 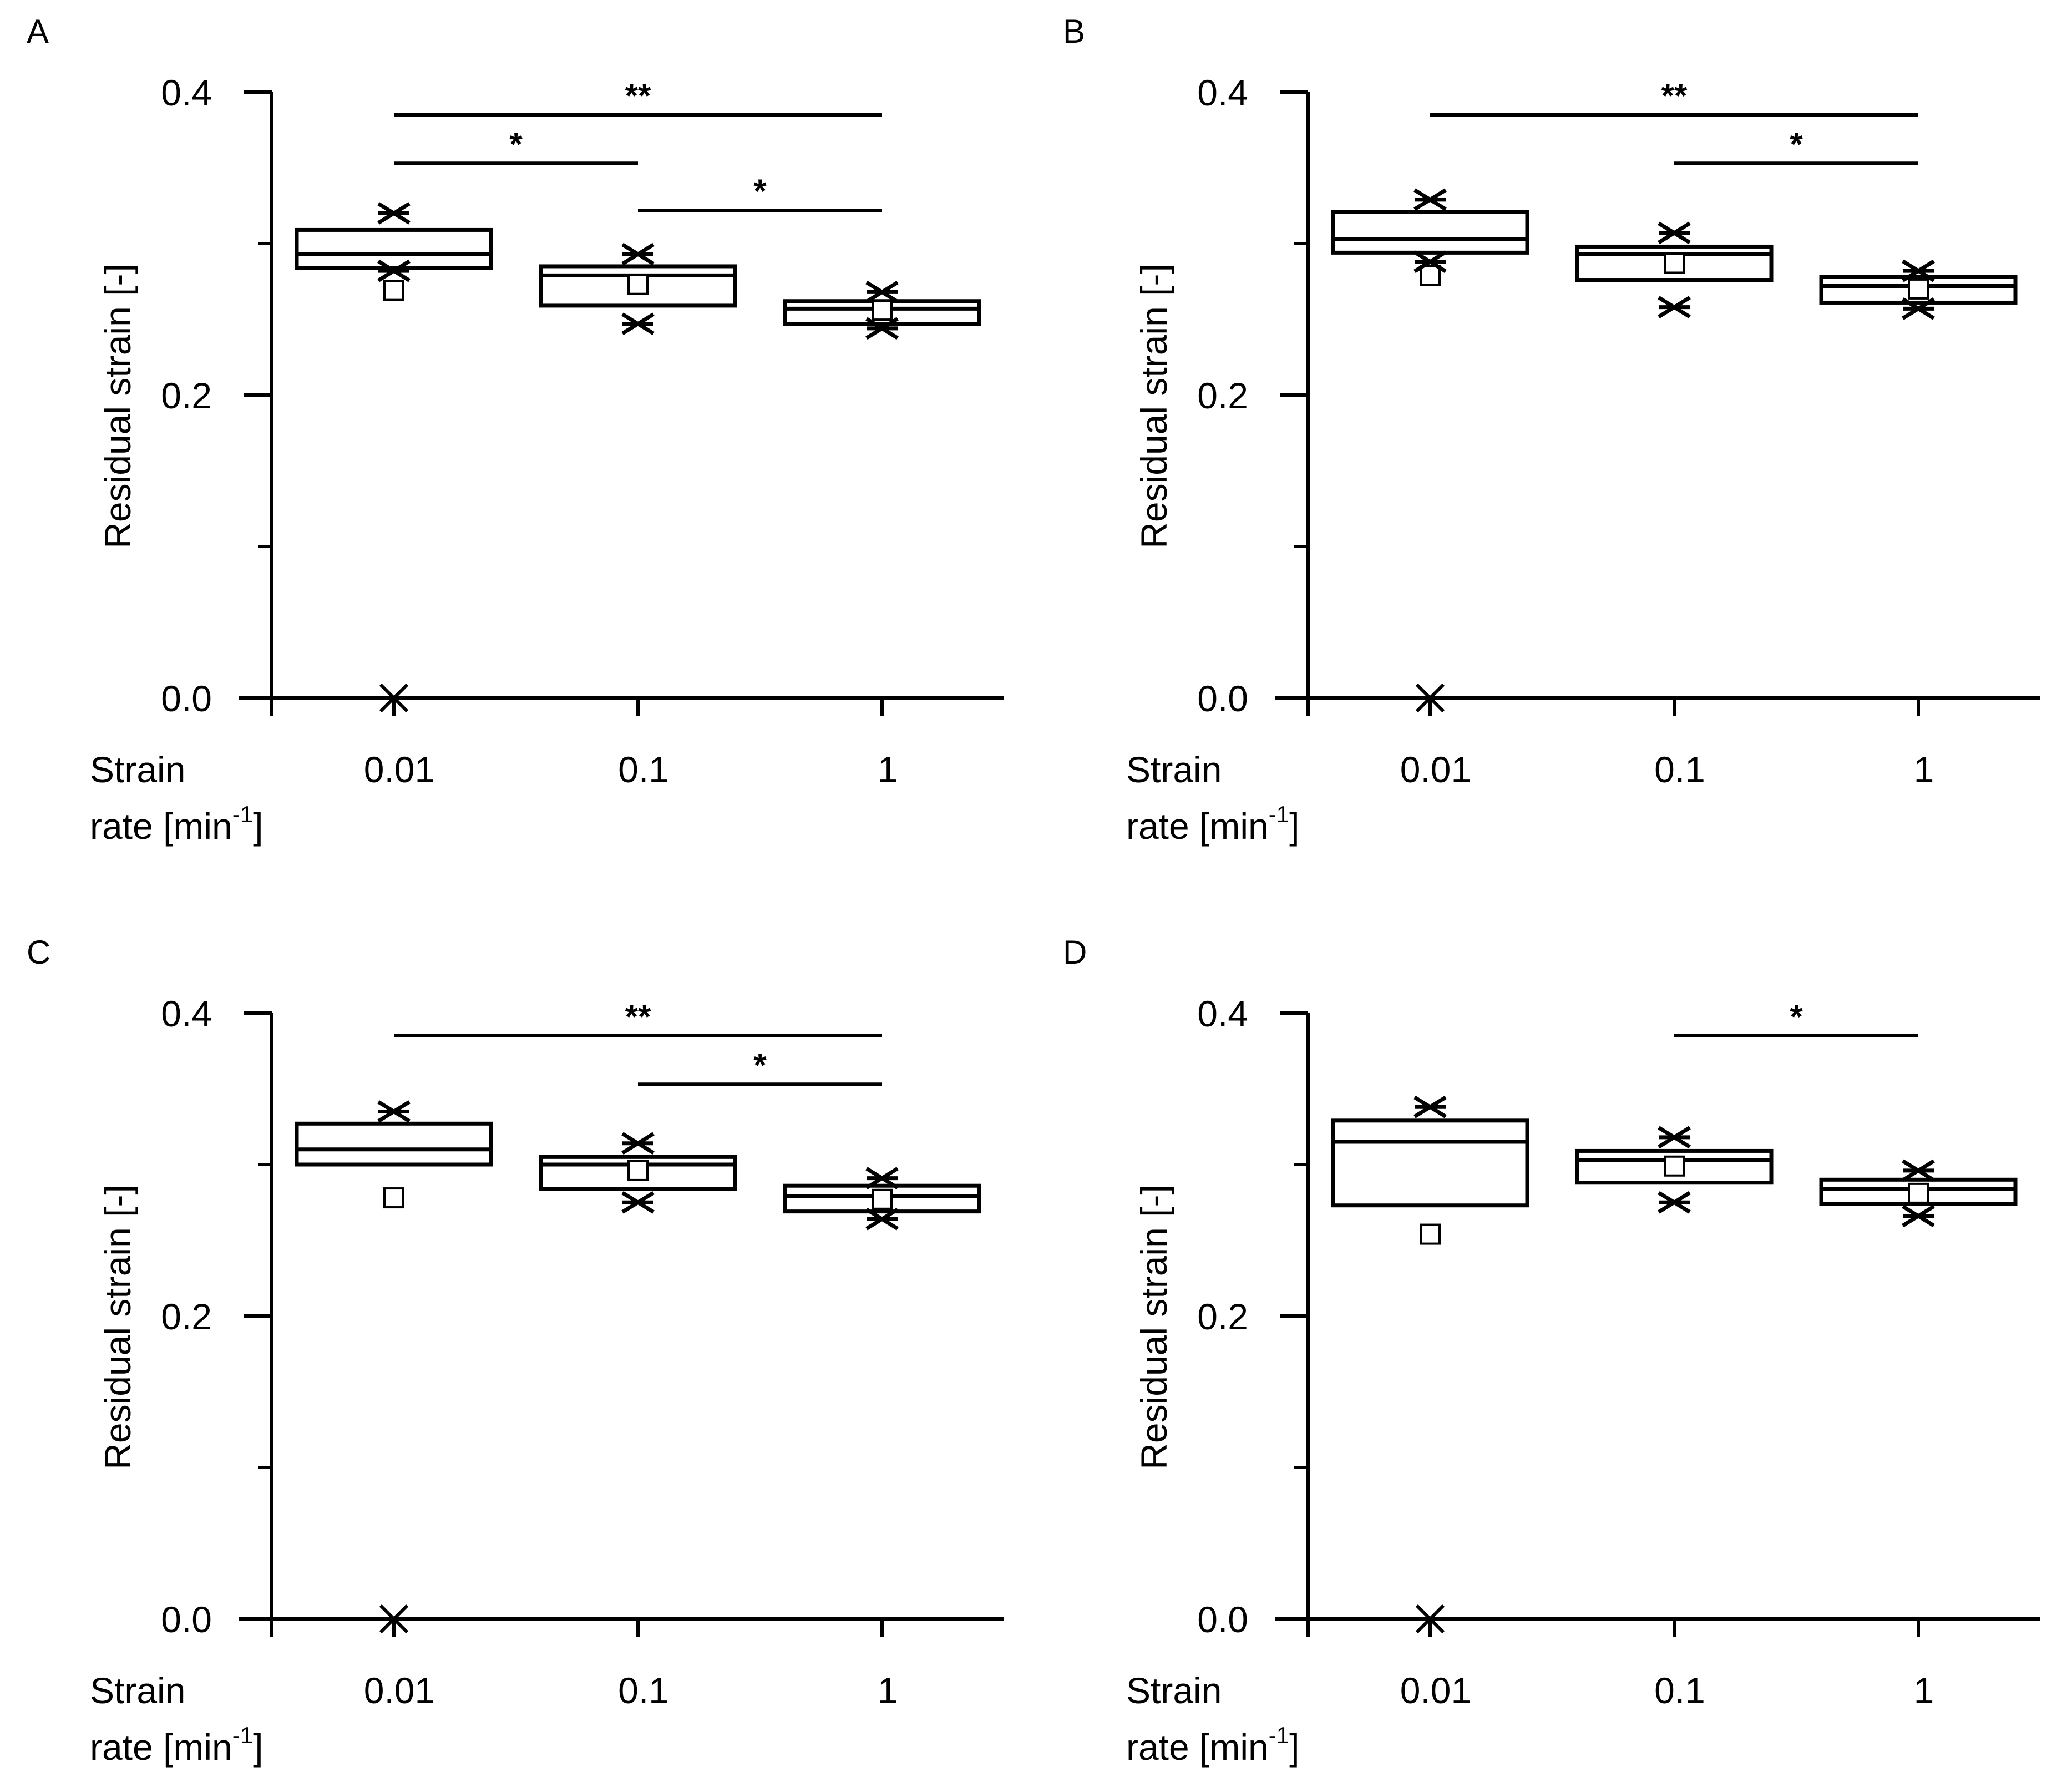 I want to click on panel-letter: D, so click(x=1075, y=953).